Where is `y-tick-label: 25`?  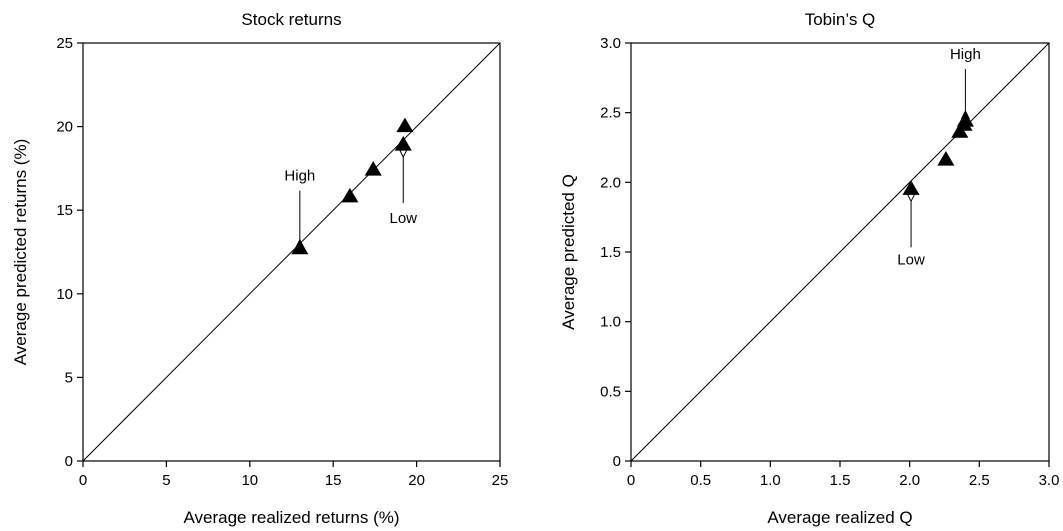
y-tick-label: 25 is located at coordinates (64, 43).